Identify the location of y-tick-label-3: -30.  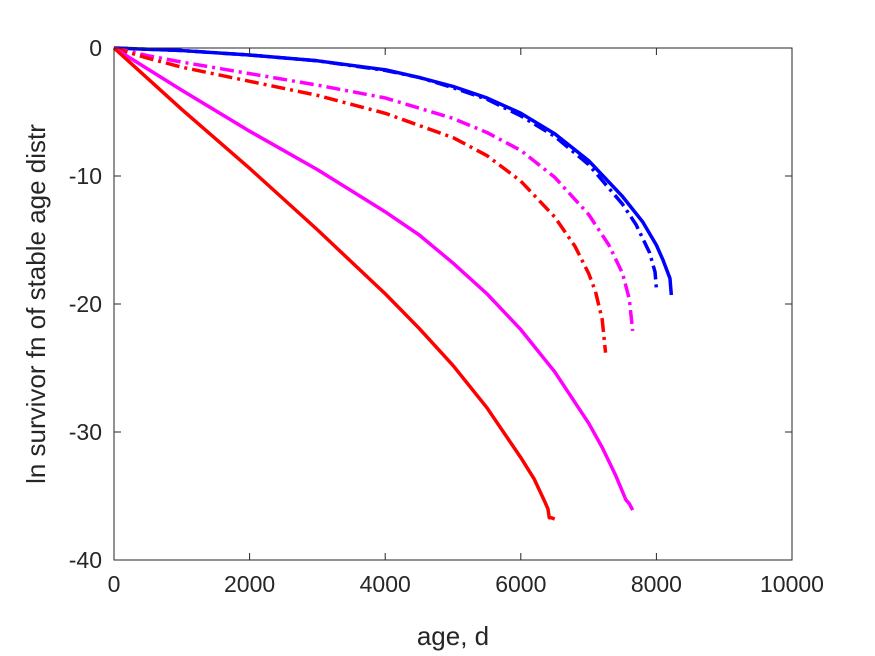
(85, 432).